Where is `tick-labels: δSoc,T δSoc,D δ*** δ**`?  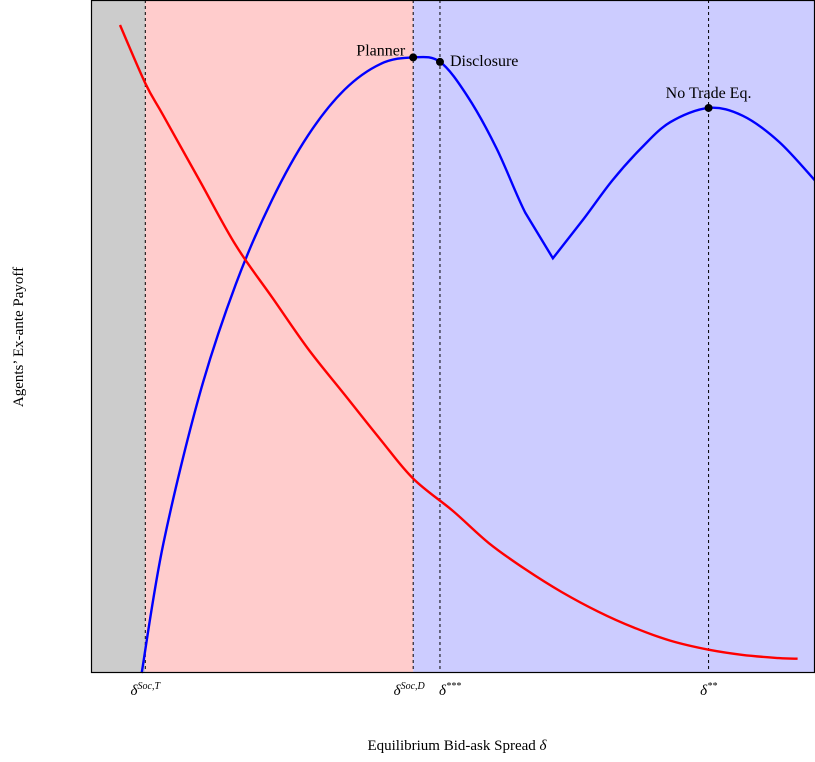
tick-labels: δSoc,T δSoc,D δ*** δ** is located at coordinates (424, 690).